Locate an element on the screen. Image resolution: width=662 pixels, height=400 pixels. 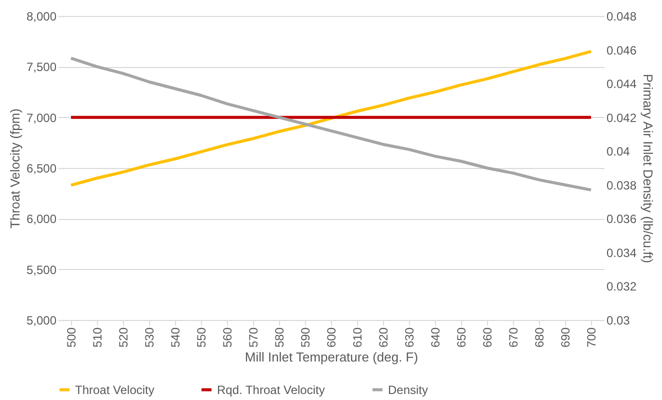
x-tick-label: 590 is located at coordinates (305, 337).